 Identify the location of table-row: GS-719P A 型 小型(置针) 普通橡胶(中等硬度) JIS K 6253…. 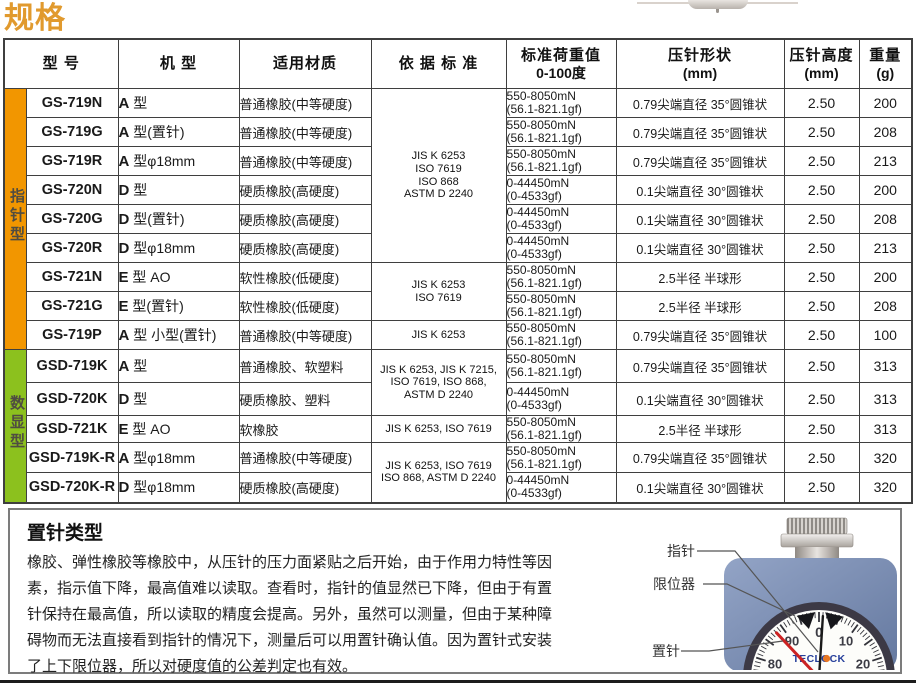
(458, 335).